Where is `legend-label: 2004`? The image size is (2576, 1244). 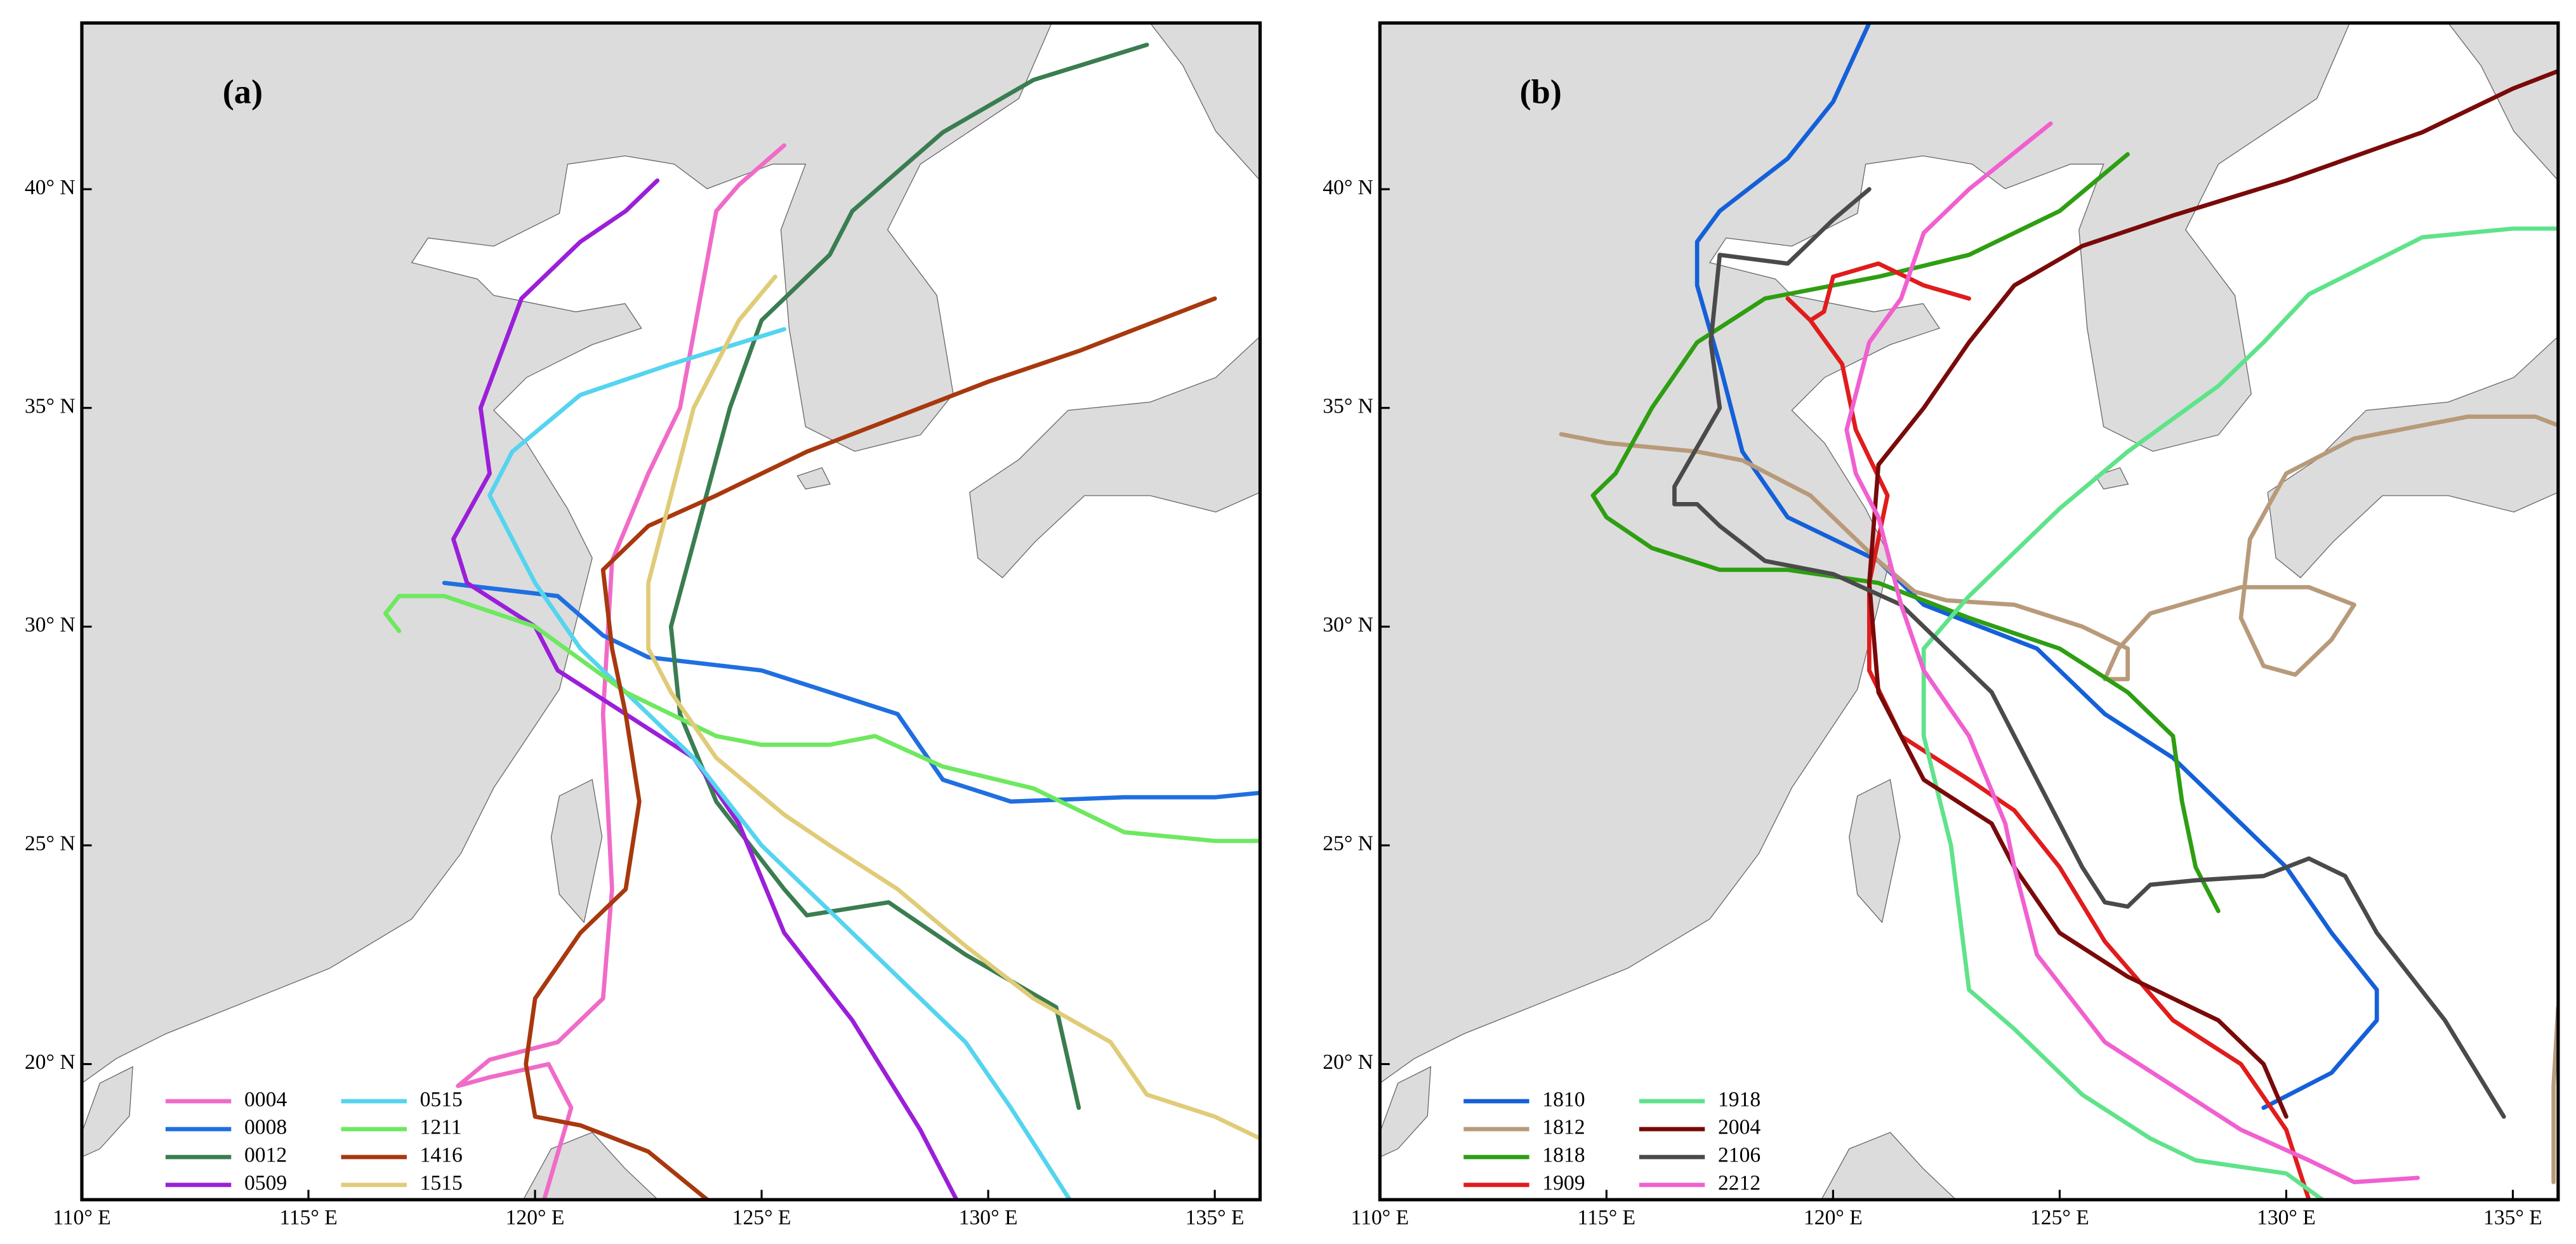 legend-label: 2004 is located at coordinates (1739, 1127).